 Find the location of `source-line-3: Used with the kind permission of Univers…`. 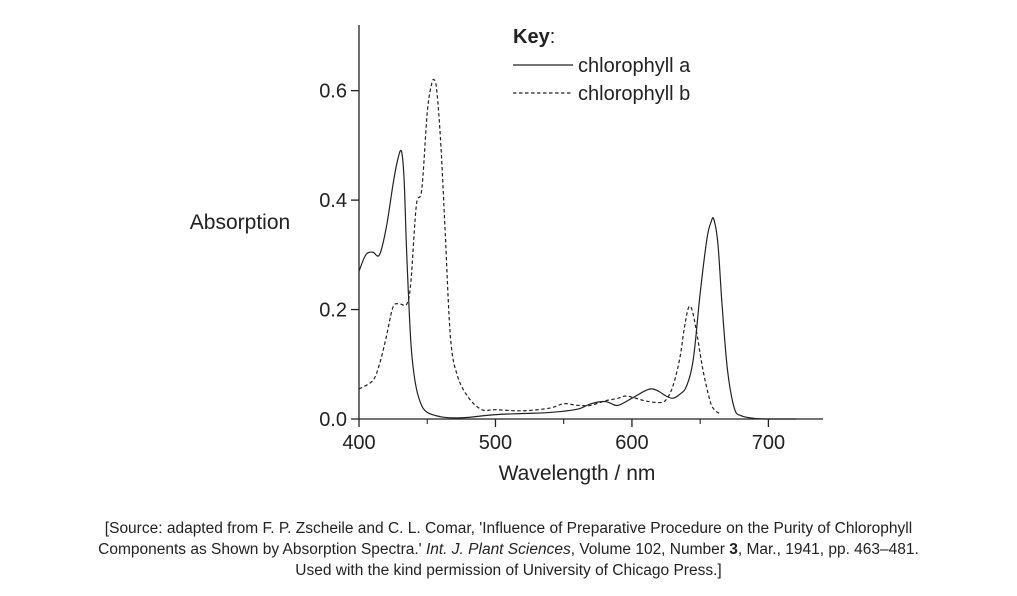

source-line-3: Used with the kind permission of Univers… is located at coordinates (508, 570).